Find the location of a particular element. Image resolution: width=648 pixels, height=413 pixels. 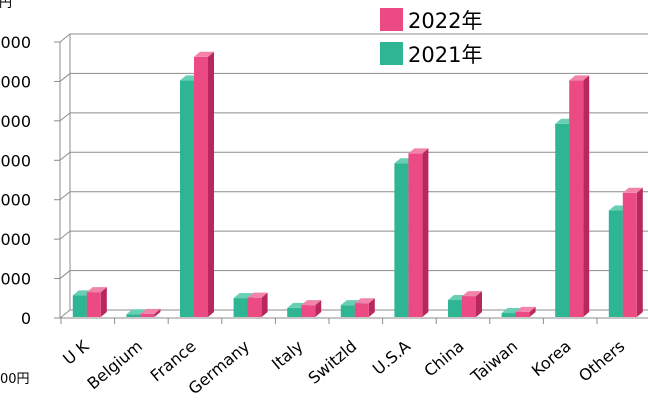

bar-2022-belgium is located at coordinates (150, 312).